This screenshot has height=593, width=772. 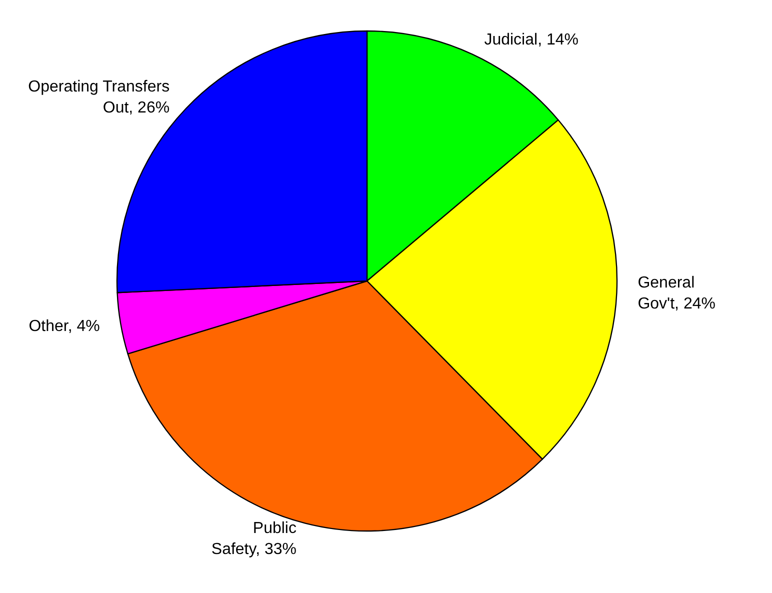 What do you see at coordinates (677, 293) in the screenshot?
I see `slice-label: General Gov't, 24%` at bounding box center [677, 293].